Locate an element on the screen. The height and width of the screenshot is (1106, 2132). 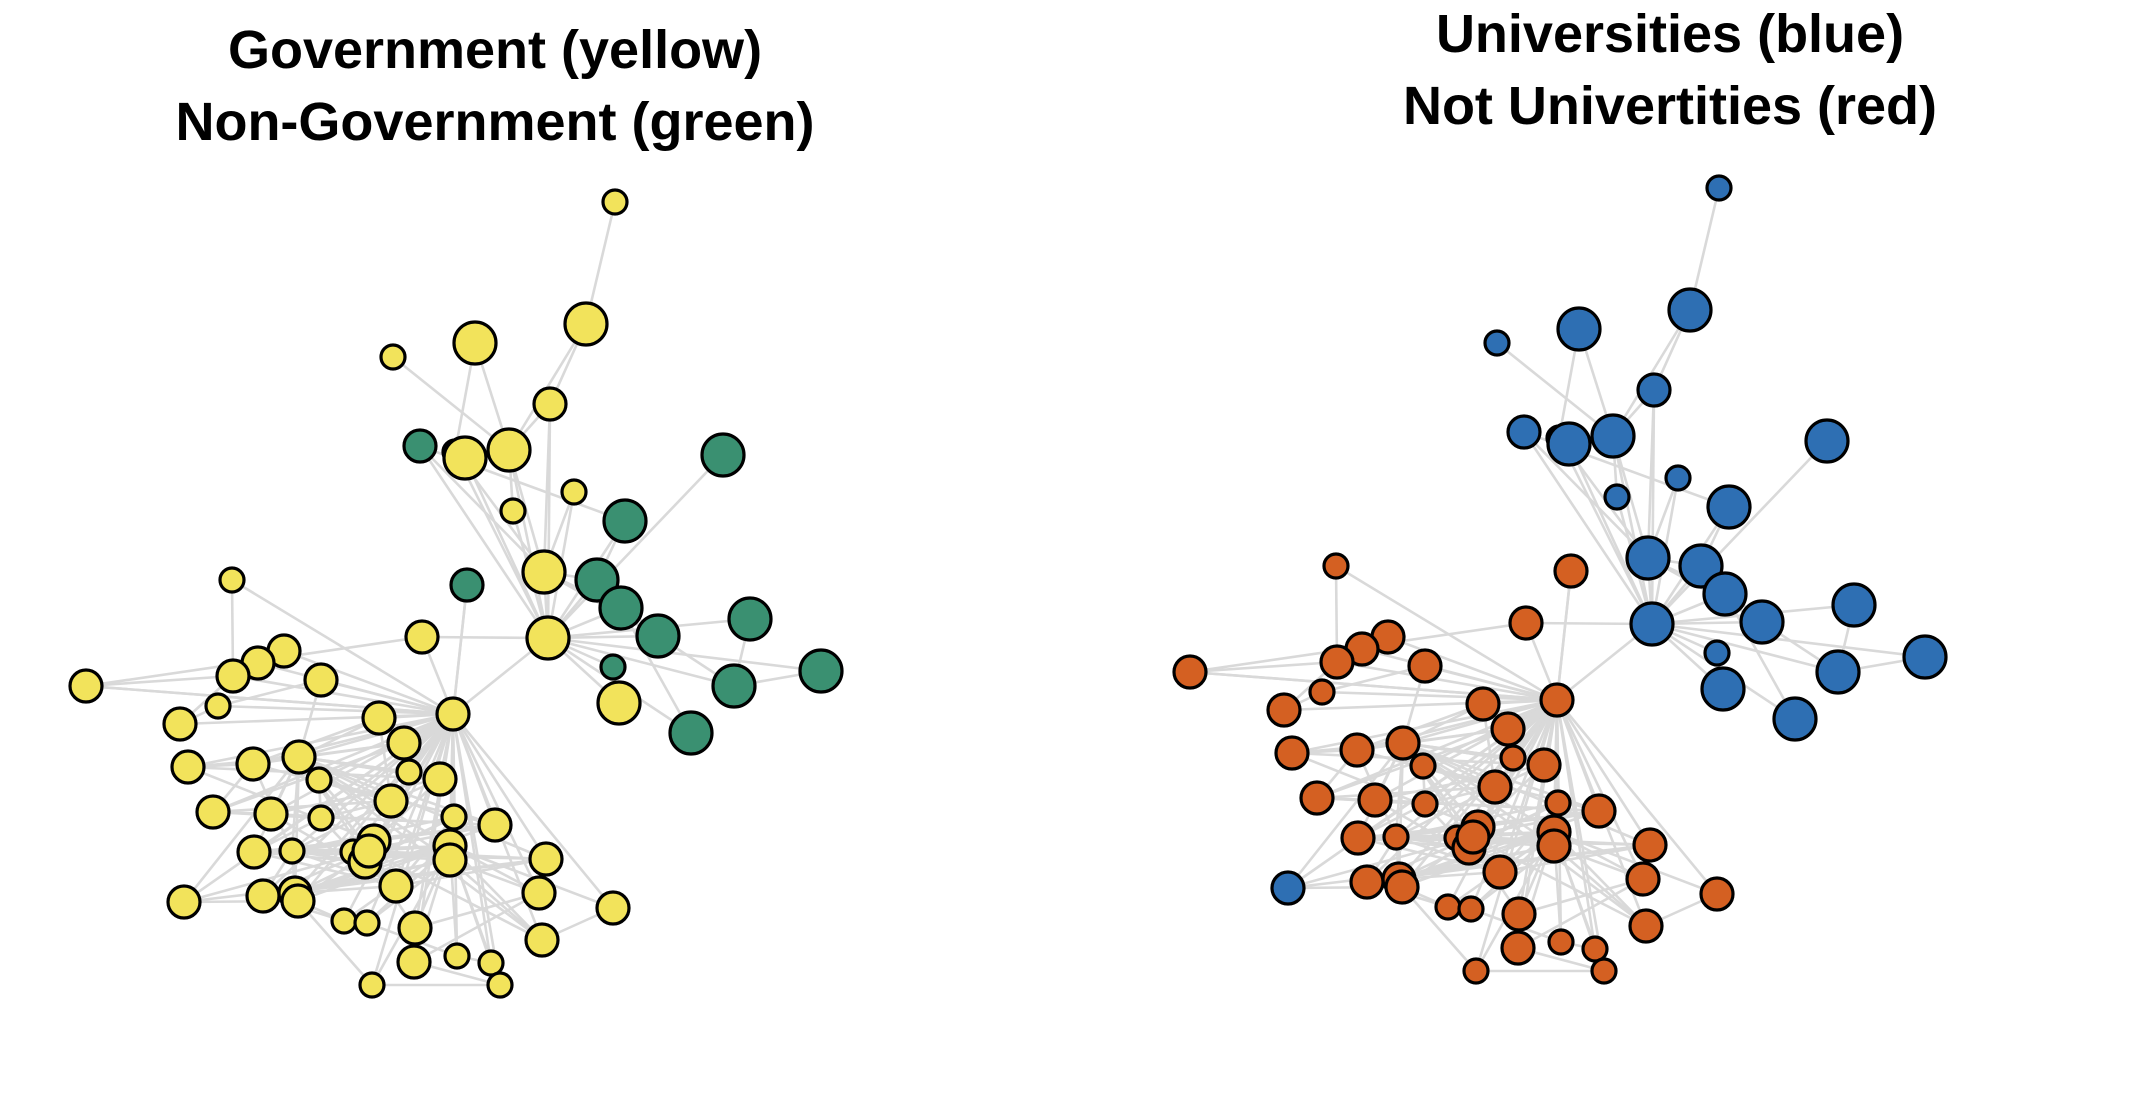
panel-title-right-line1: Universities (blue) is located at coordinates (1670, 34).